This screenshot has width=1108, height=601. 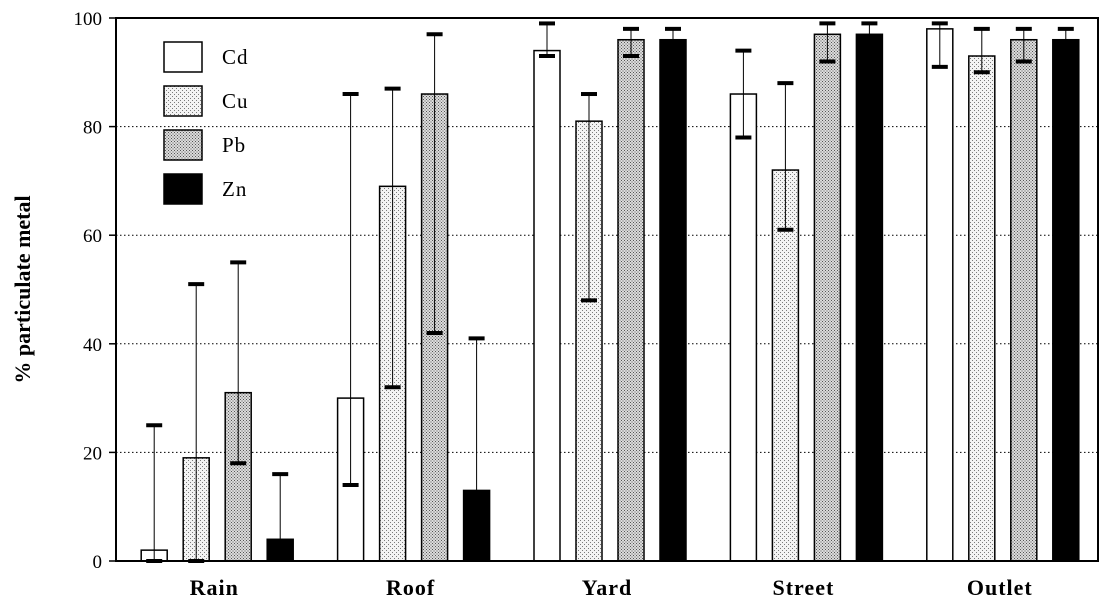 What do you see at coordinates (88, 19) in the screenshot?
I see `y-tick-label: 100` at bounding box center [88, 19].